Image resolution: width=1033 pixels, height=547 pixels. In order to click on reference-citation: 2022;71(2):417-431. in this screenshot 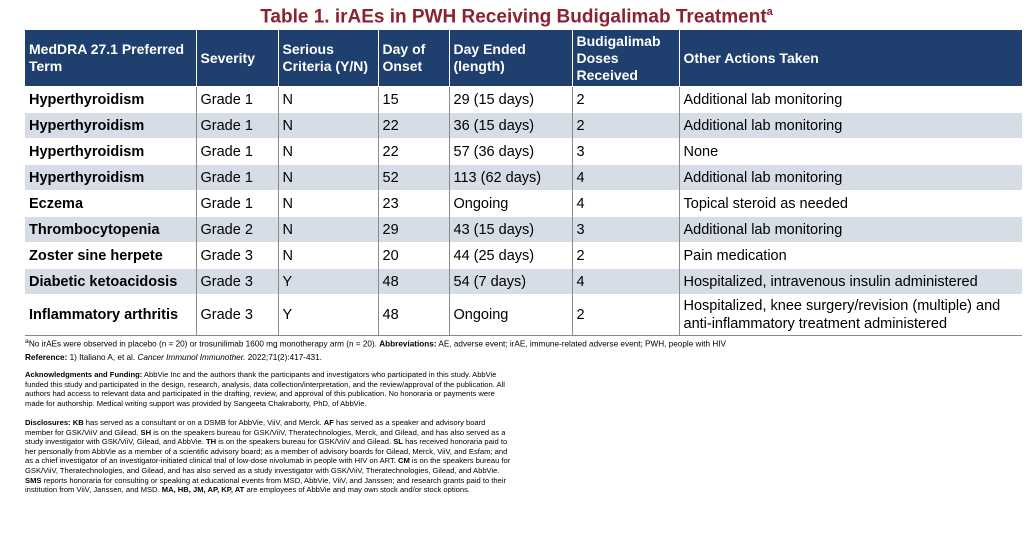, I will do `click(284, 357)`.